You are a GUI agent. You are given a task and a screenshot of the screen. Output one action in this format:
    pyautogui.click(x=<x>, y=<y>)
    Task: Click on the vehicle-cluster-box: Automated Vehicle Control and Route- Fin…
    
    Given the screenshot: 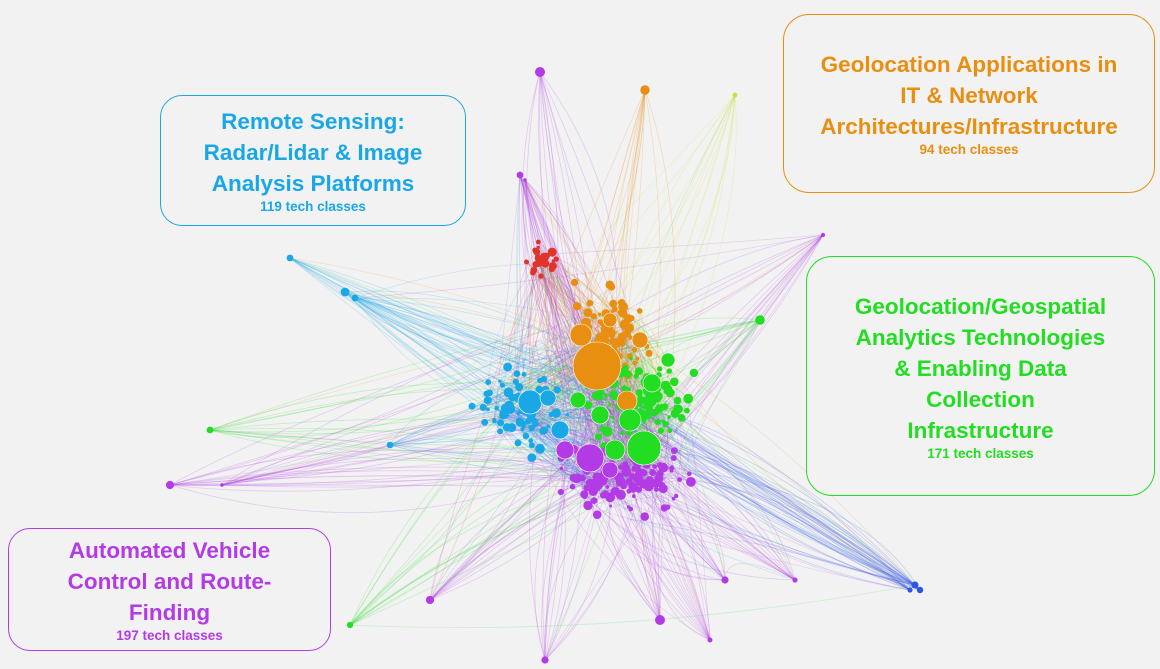 What is the action you would take?
    pyautogui.click(x=169, y=589)
    